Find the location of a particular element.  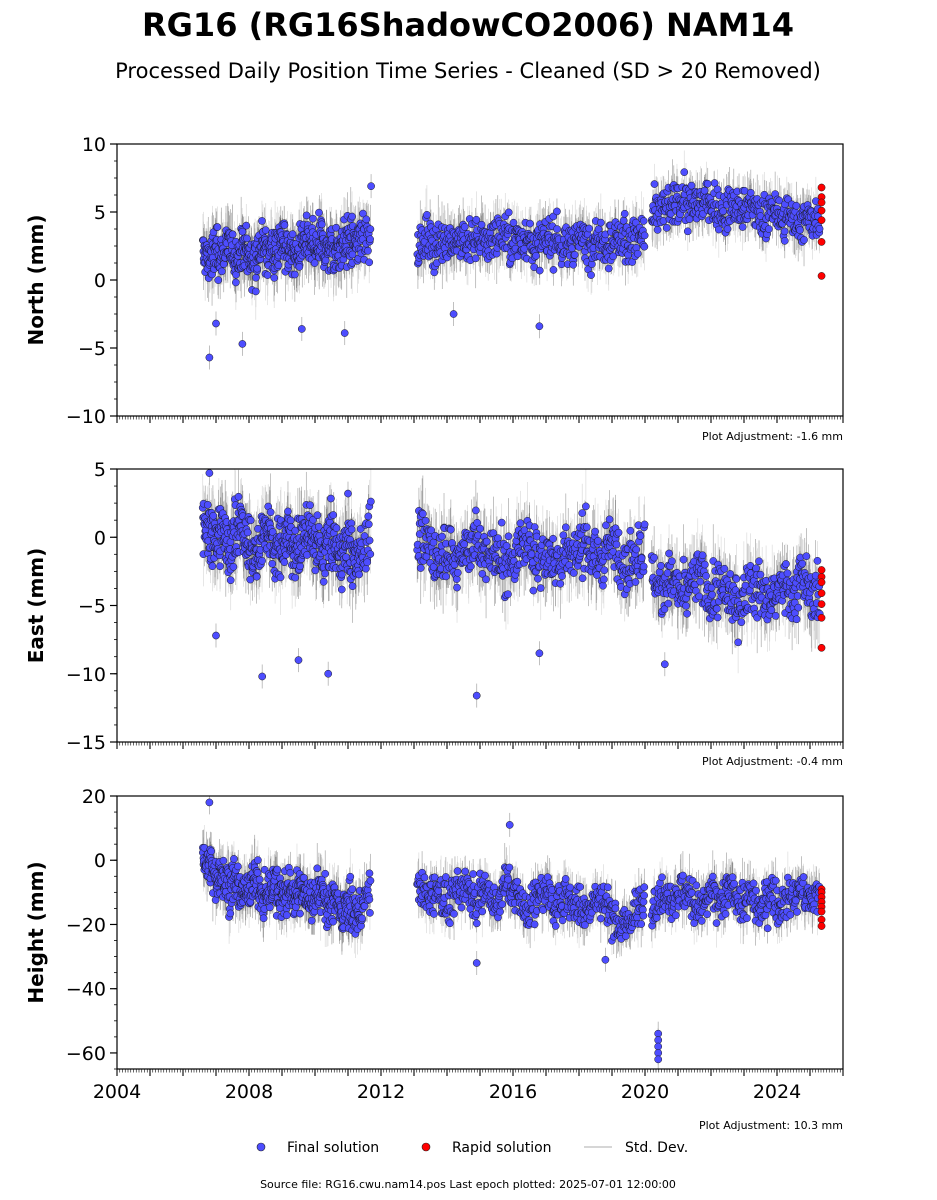

y-tick-label: −10 is located at coordinates (86, 417).